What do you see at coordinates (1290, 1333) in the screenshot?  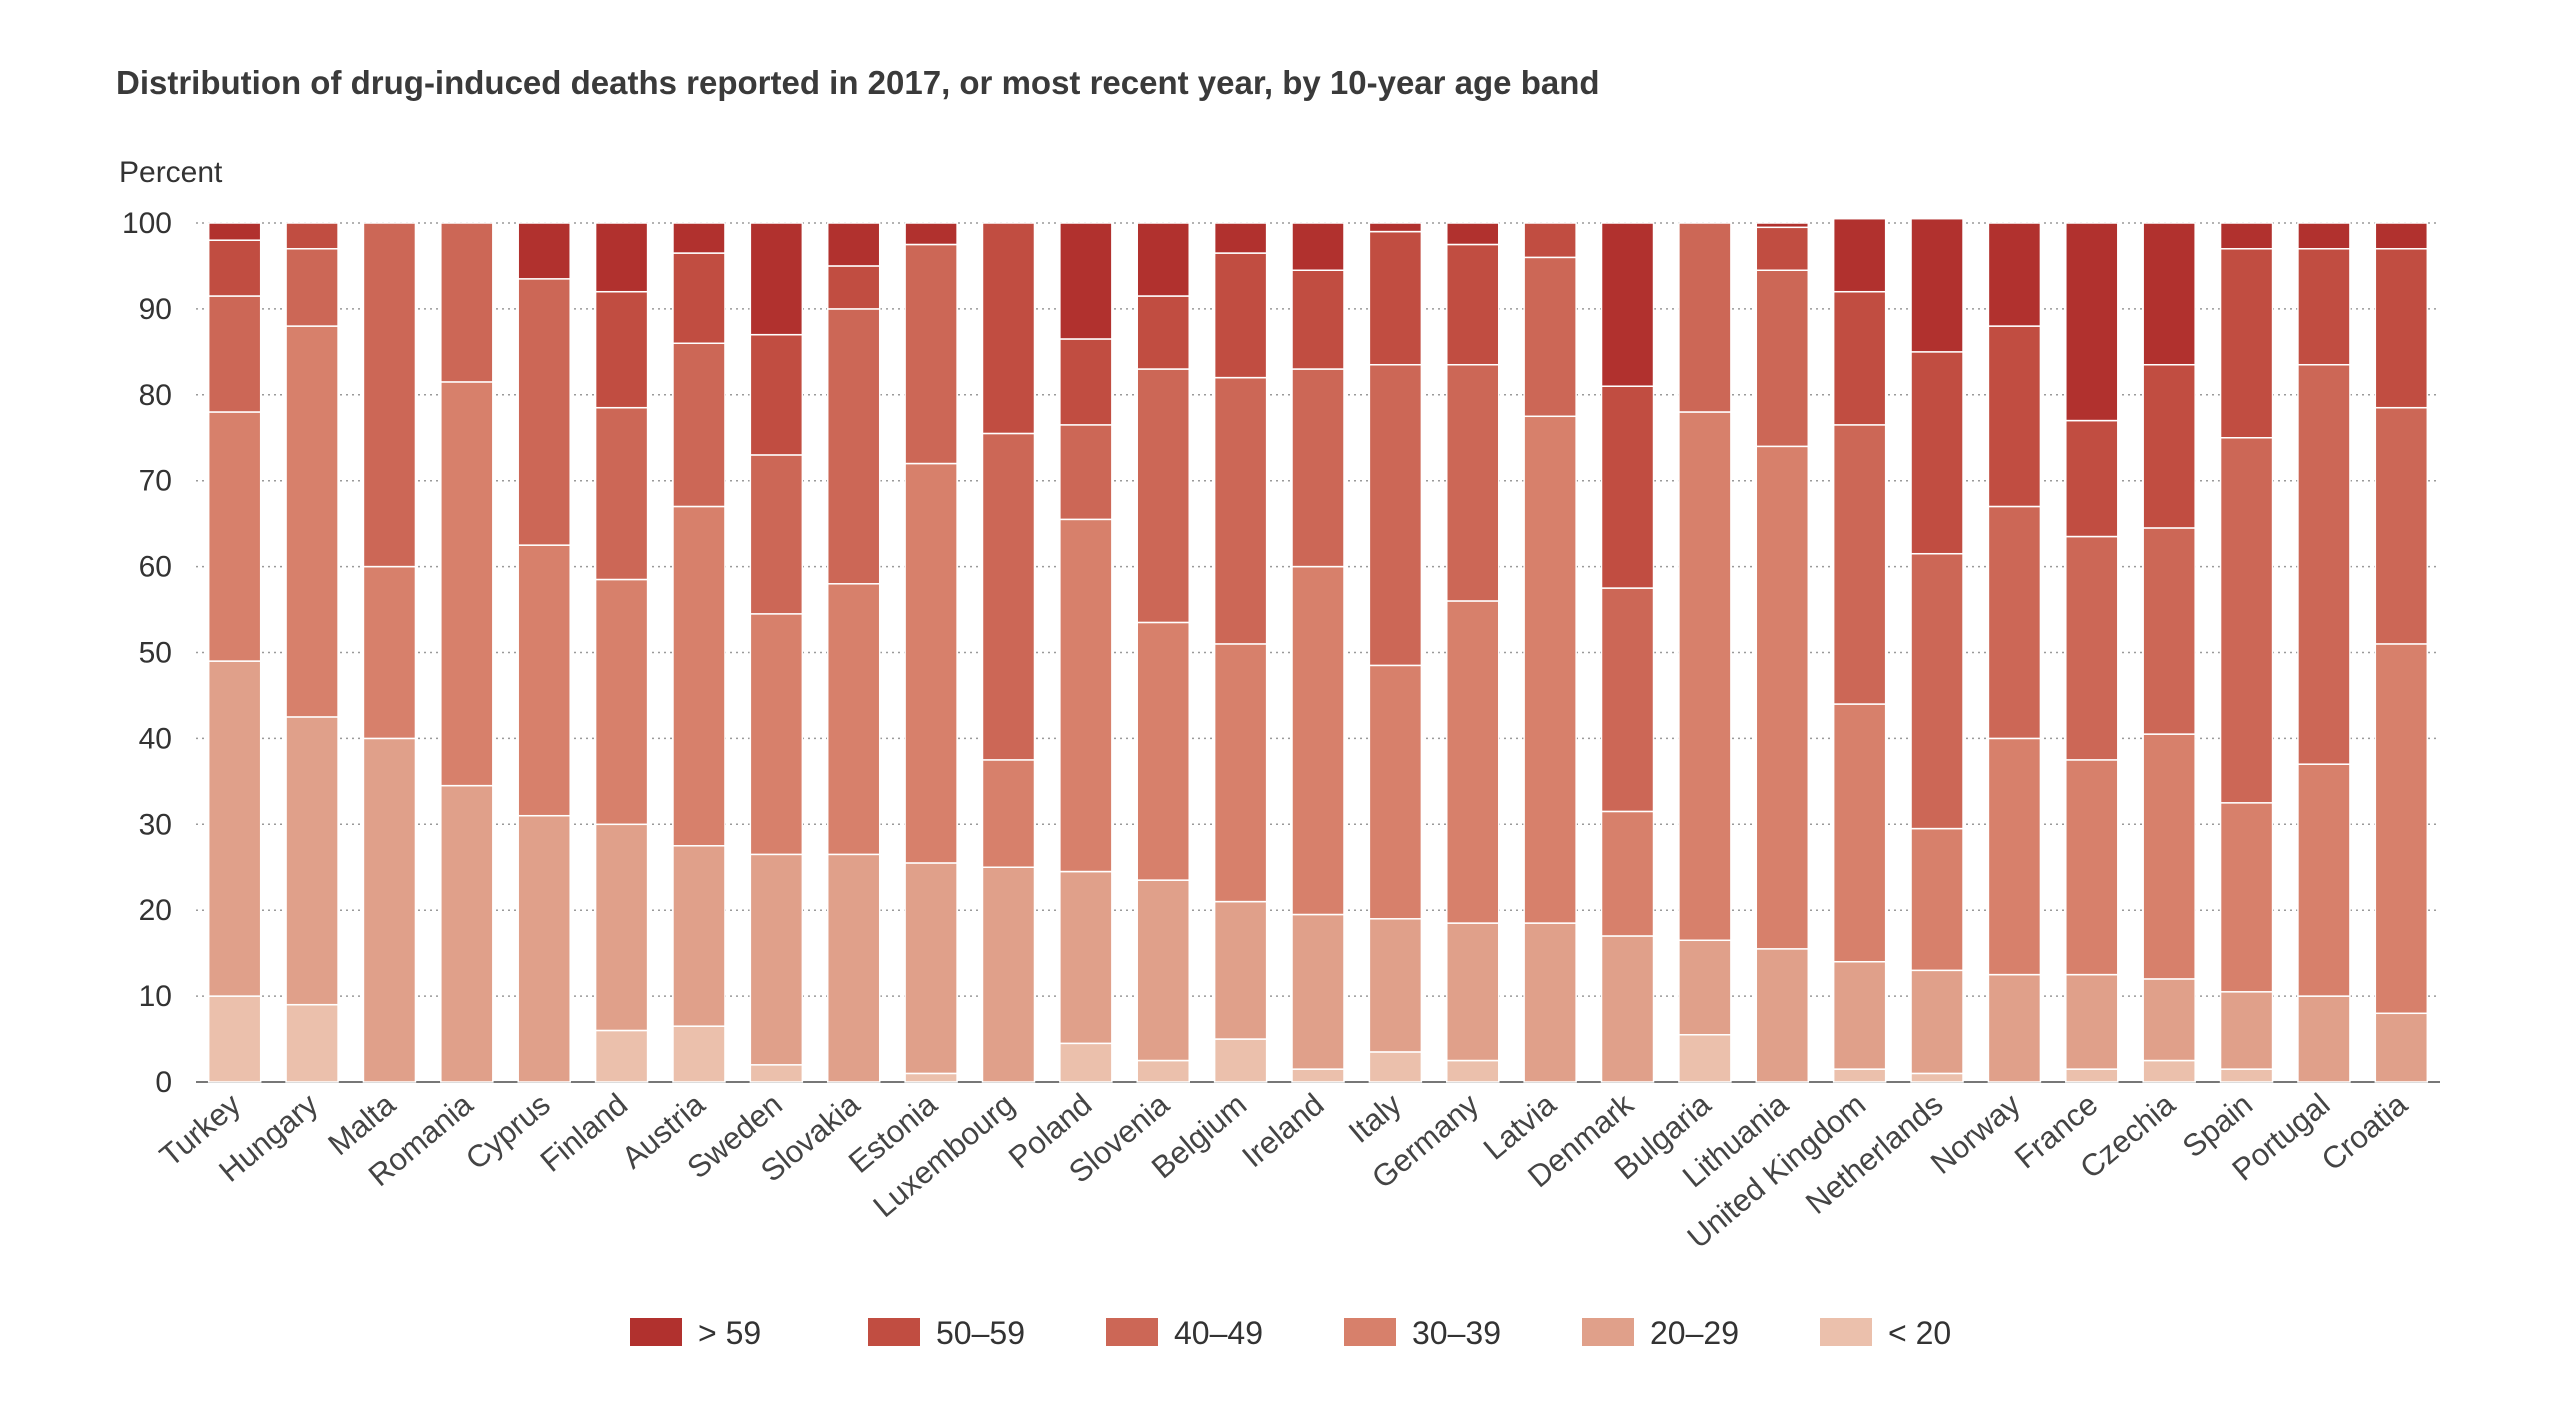 I see `legend: > 59 50–59 40–49 30–39 20–29 < 20` at bounding box center [1290, 1333].